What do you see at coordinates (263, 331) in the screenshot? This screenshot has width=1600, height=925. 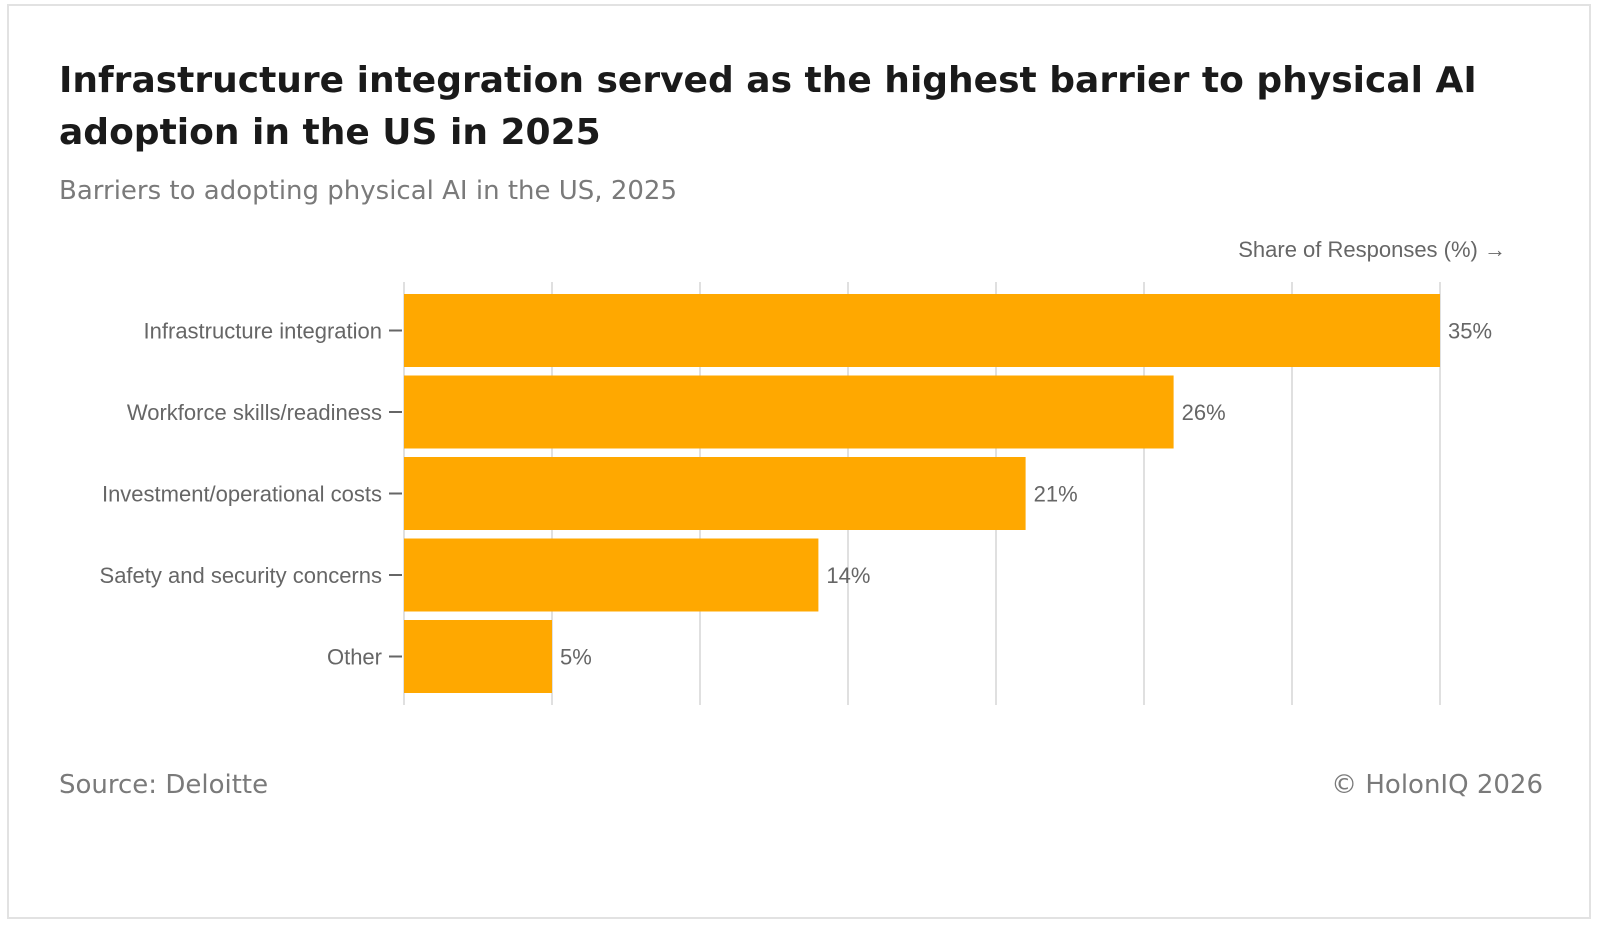 I see `category-label: Infrastructure integration` at bounding box center [263, 331].